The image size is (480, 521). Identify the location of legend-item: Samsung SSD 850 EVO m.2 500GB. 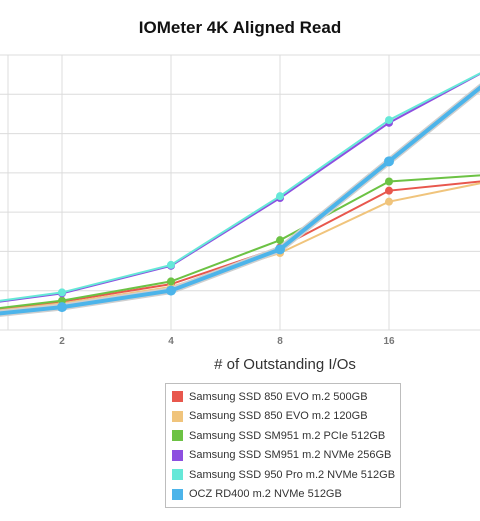
(283, 397).